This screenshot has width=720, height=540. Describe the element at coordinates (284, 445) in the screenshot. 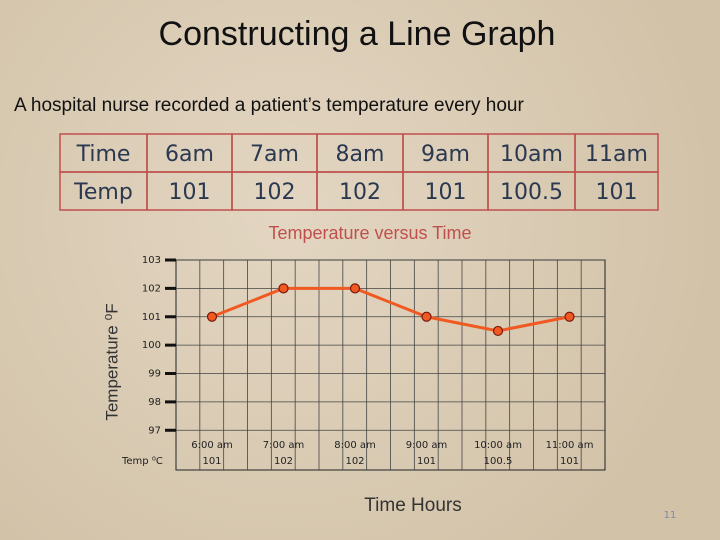

I see `x-tick-label: 7:00 am` at that location.